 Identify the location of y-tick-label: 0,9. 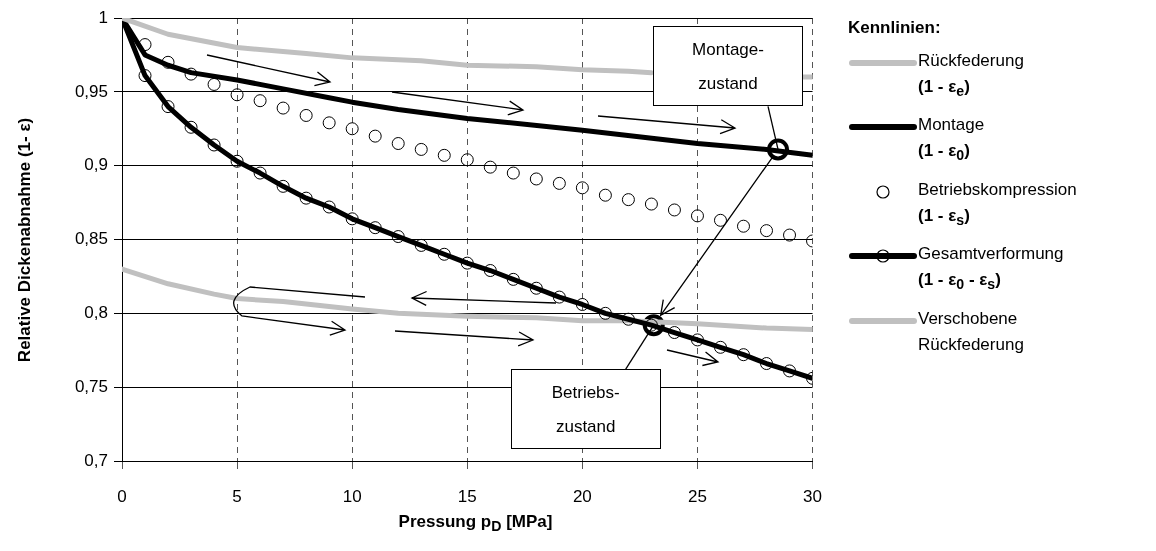
(96, 165).